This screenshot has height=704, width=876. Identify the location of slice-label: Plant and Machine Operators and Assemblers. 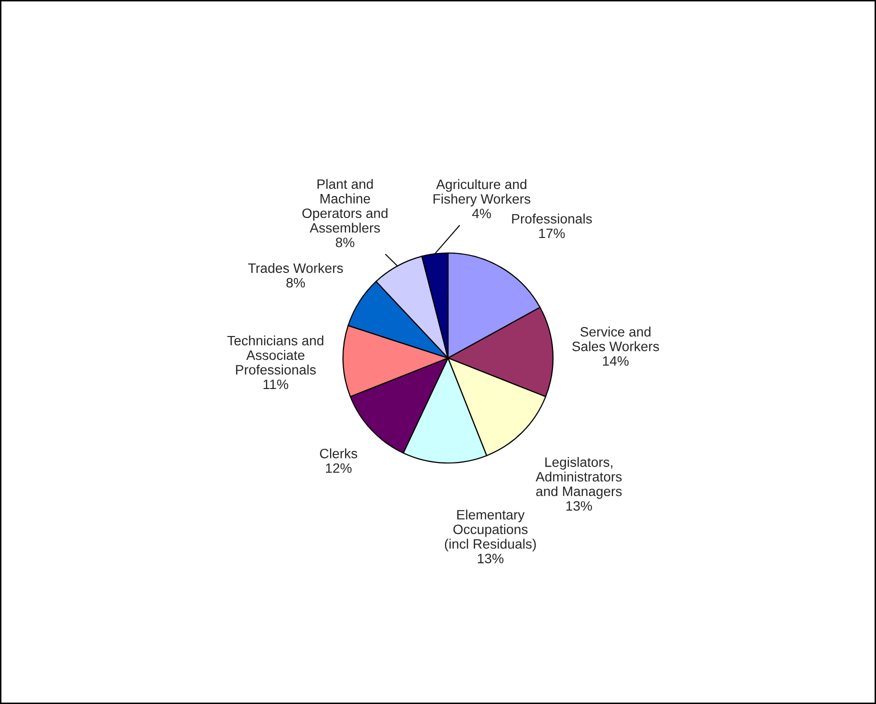
(345, 205).